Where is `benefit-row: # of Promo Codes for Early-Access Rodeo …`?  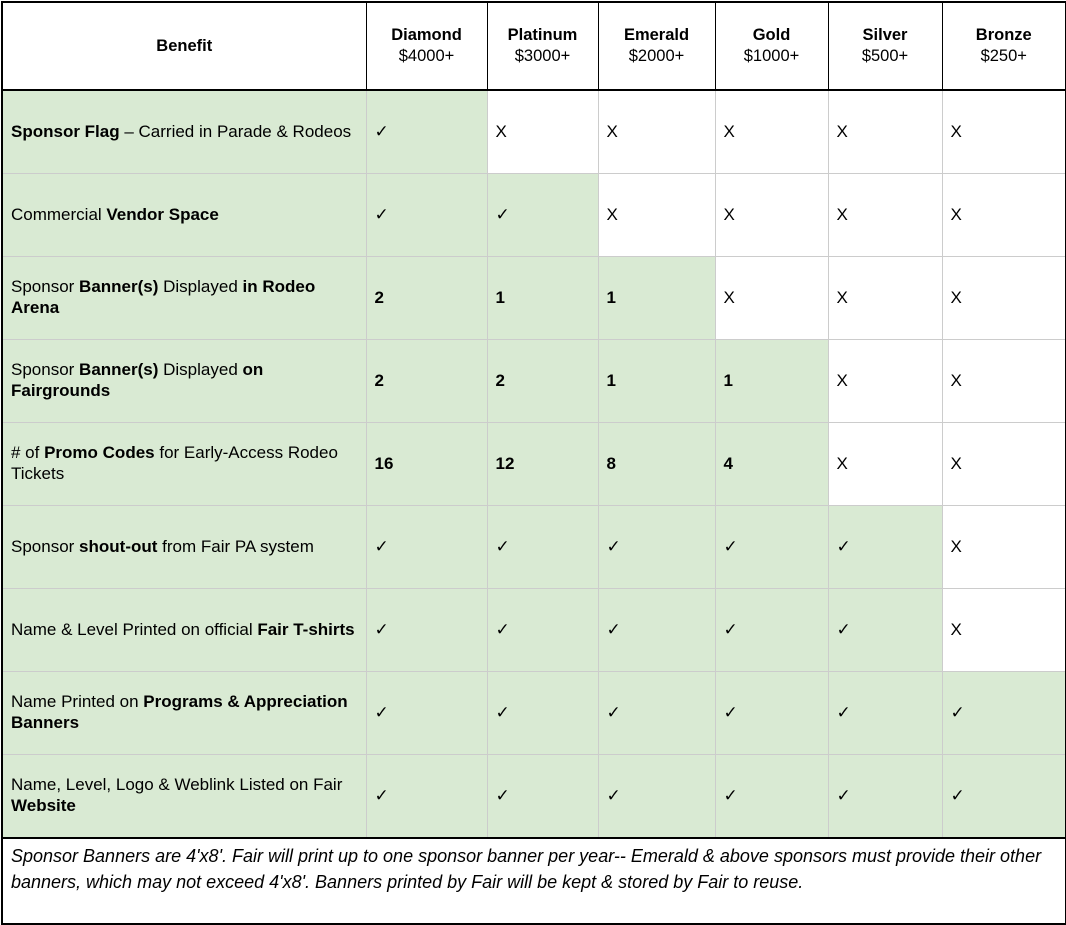 benefit-row: # of Promo Codes for Early-Access Rodeo … is located at coordinates (533, 464).